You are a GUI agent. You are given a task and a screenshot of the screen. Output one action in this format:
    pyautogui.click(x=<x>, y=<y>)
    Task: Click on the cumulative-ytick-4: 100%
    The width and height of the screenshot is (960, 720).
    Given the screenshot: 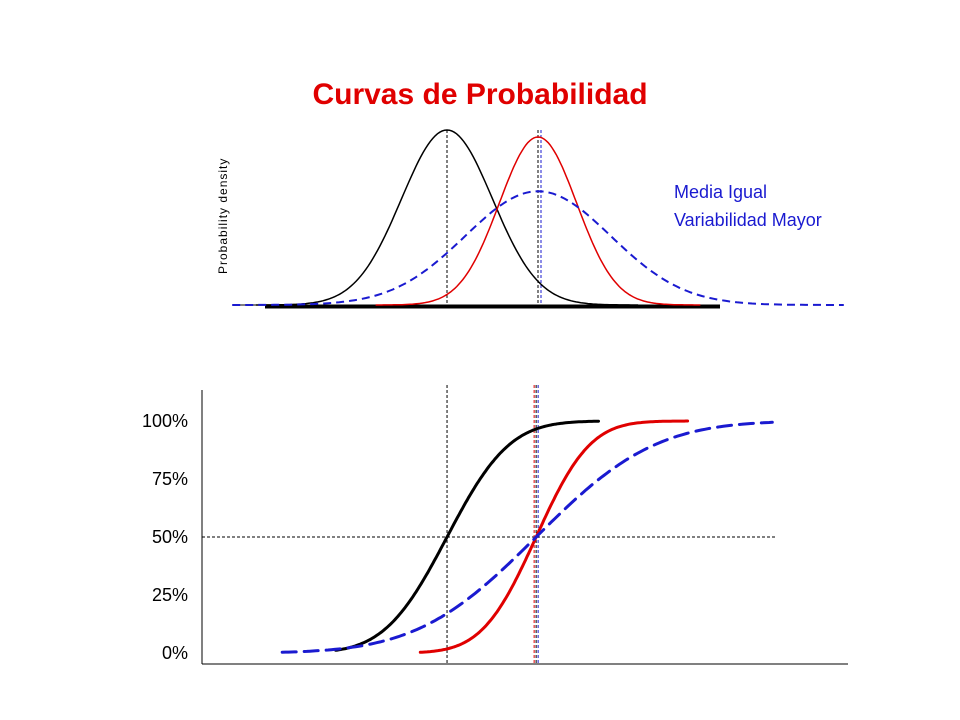 What is the action you would take?
    pyautogui.click(x=165, y=421)
    